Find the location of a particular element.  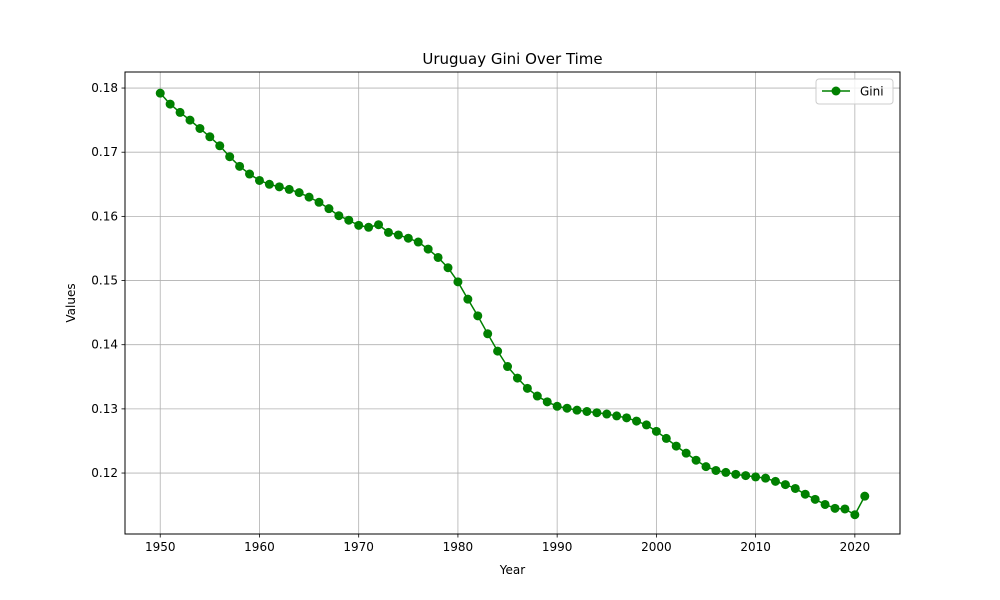

y-tick-label: 0.12 is located at coordinates (104, 473).